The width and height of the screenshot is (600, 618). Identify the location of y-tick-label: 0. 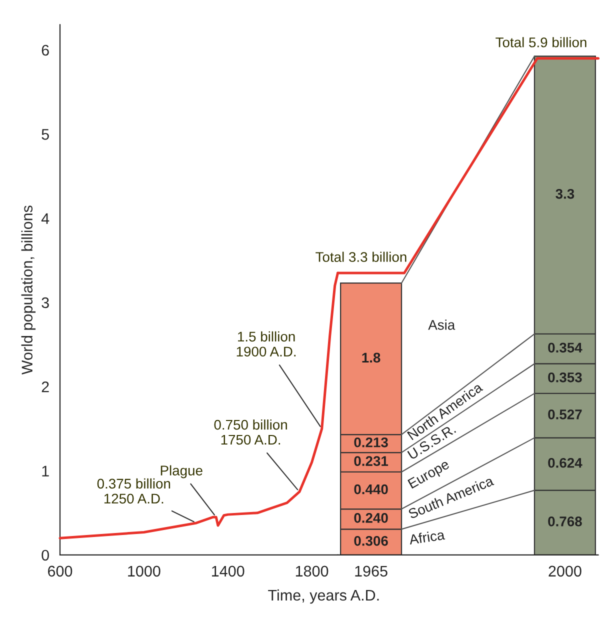
(45, 555).